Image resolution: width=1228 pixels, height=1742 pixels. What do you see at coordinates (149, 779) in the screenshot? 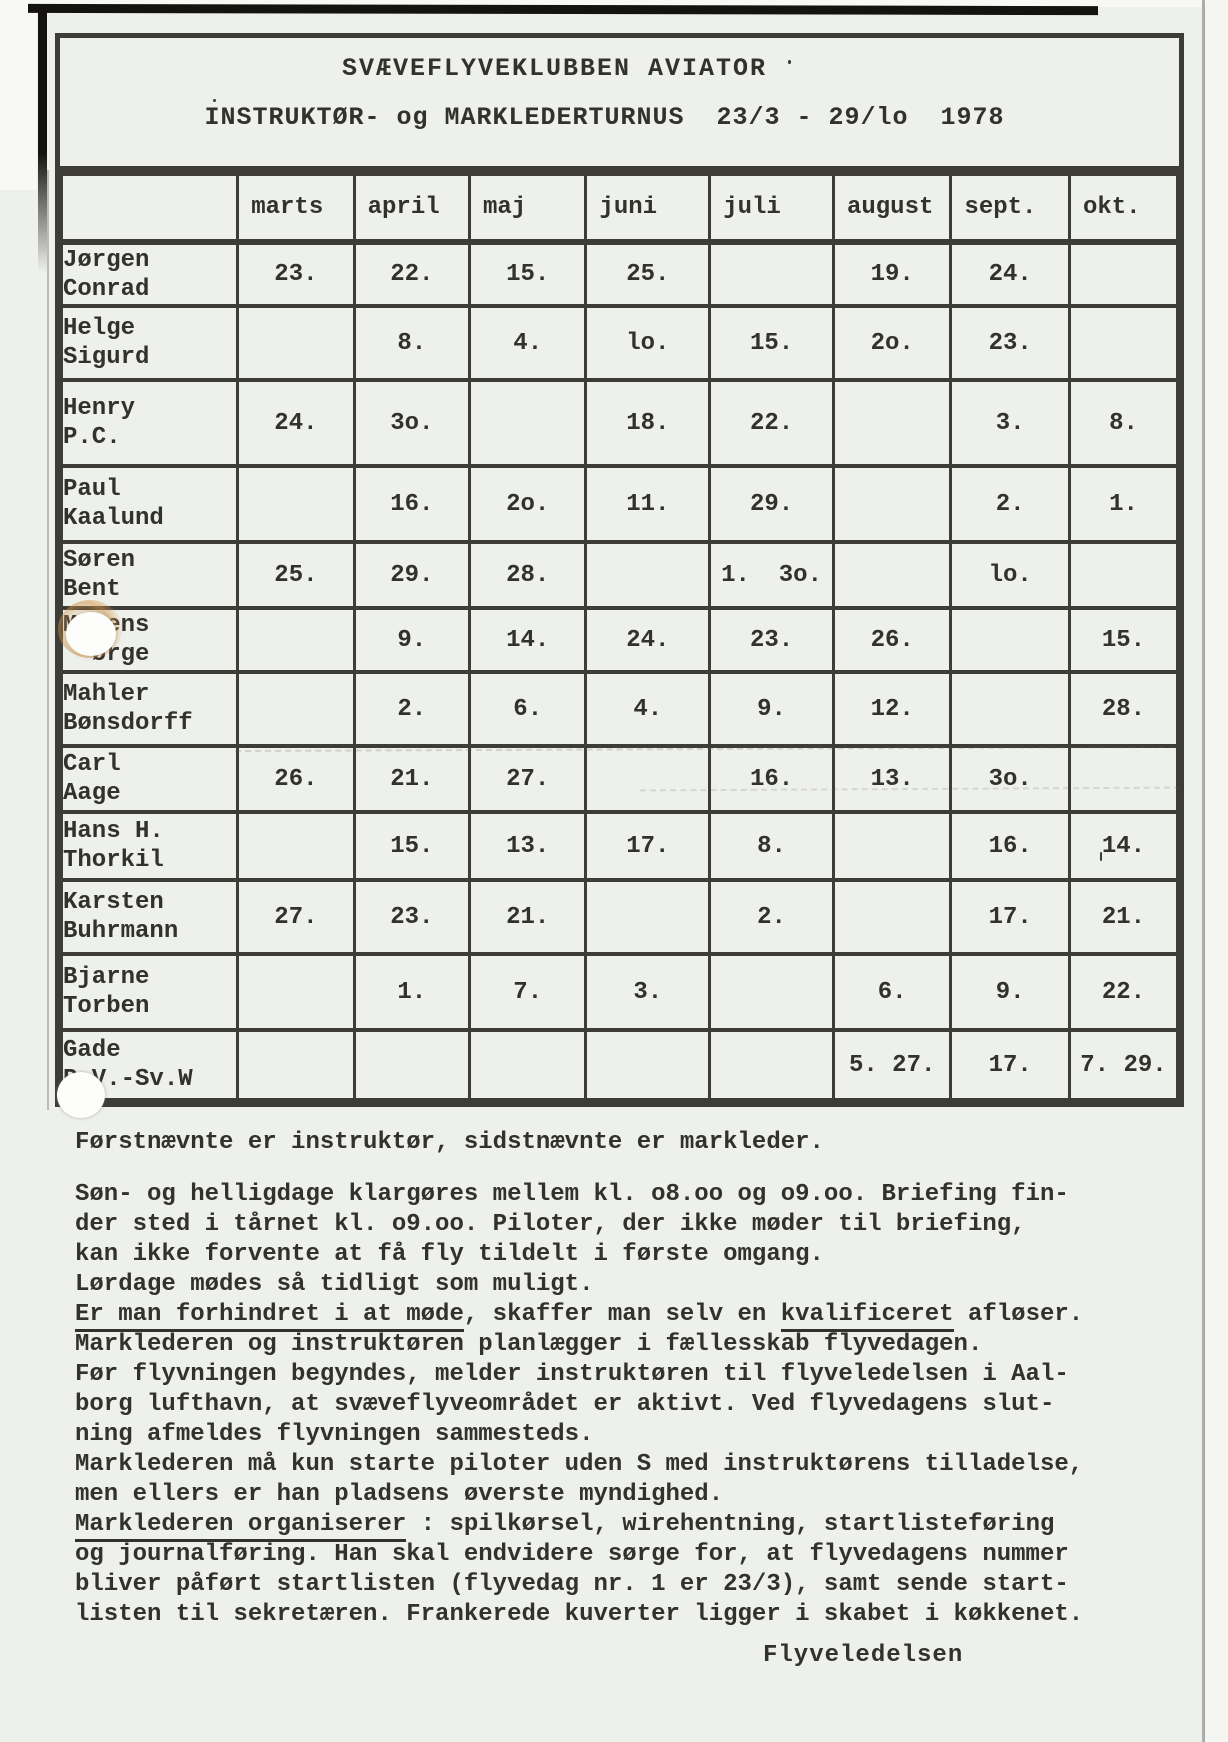
I see `person-name-cell: Carl Aage` at bounding box center [149, 779].